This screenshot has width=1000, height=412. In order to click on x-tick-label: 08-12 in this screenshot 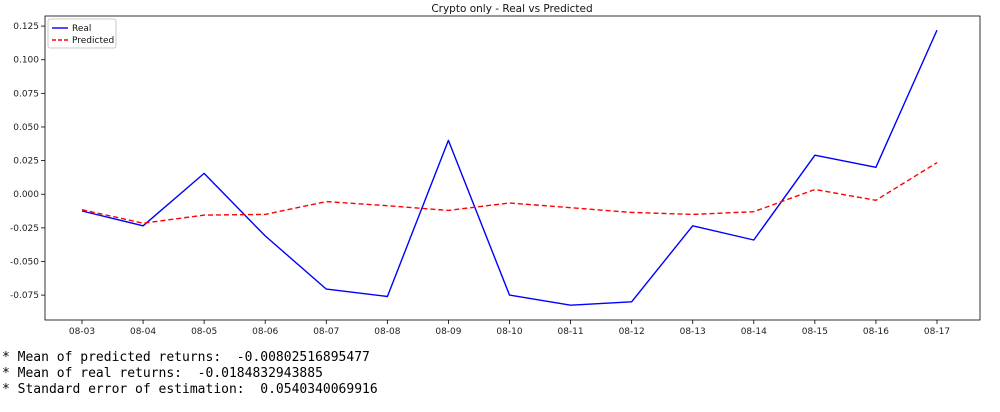, I will do `click(632, 332)`.